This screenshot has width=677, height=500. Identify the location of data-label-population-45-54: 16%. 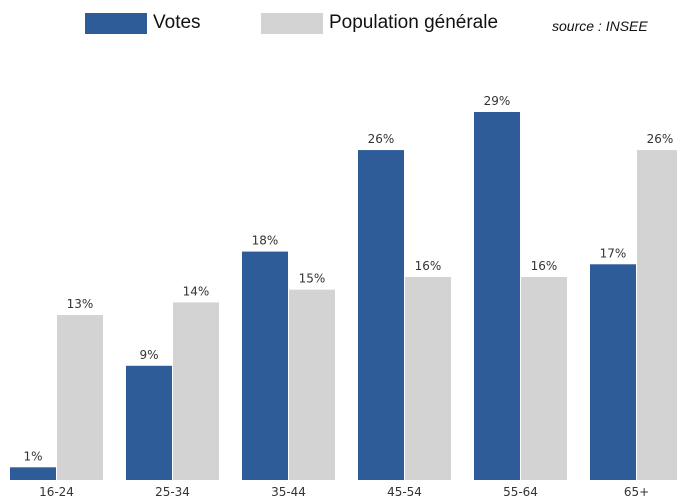
(428, 266).